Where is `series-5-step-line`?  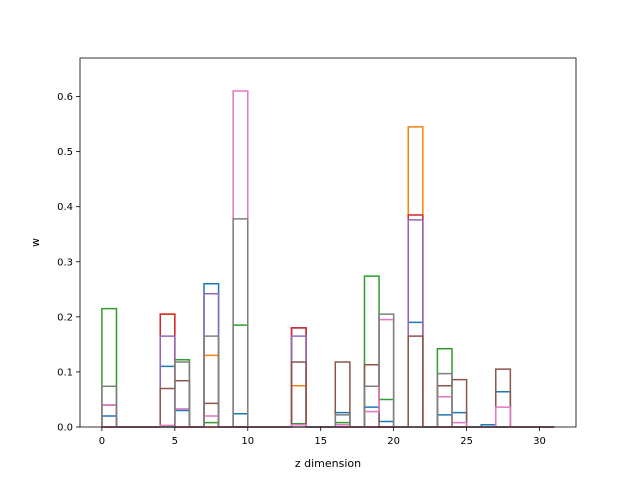
series-5-step-line is located at coordinates (328, 381).